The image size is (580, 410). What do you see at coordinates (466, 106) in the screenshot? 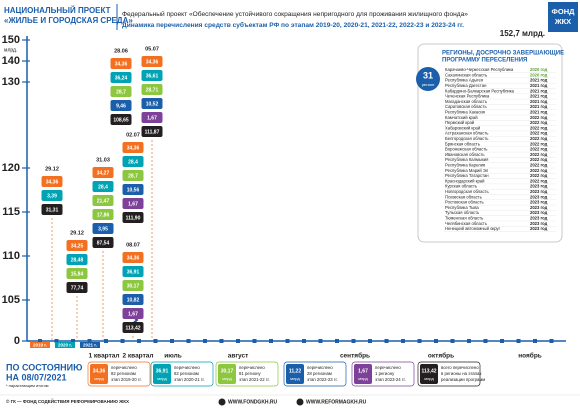
I see `region-name: Саратовская область` at bounding box center [466, 106].